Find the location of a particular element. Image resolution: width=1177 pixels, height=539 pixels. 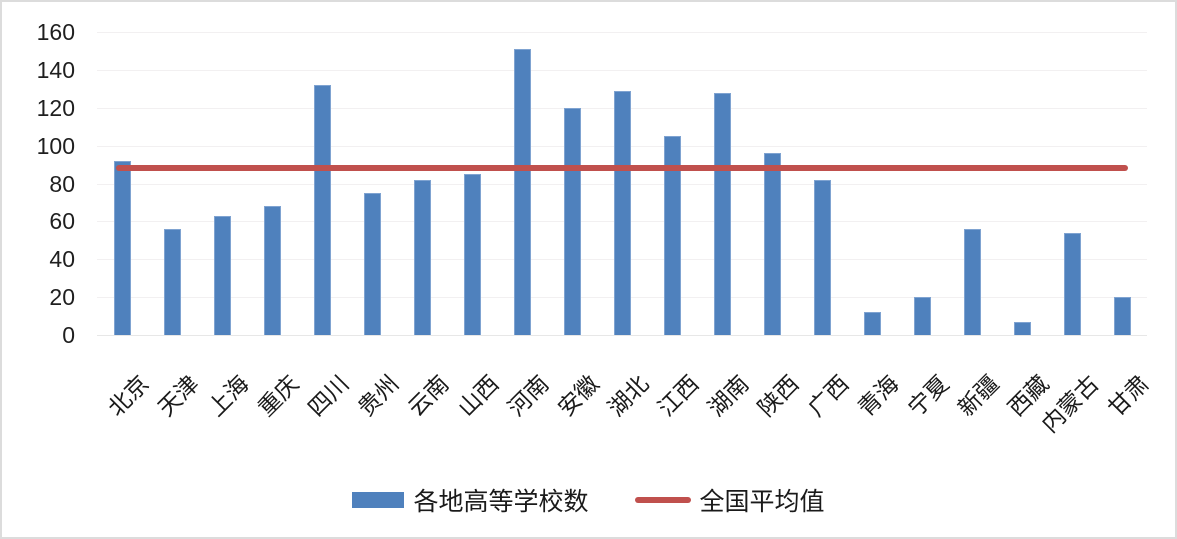

x-axis-label: 贵州 is located at coordinates (378, 396).